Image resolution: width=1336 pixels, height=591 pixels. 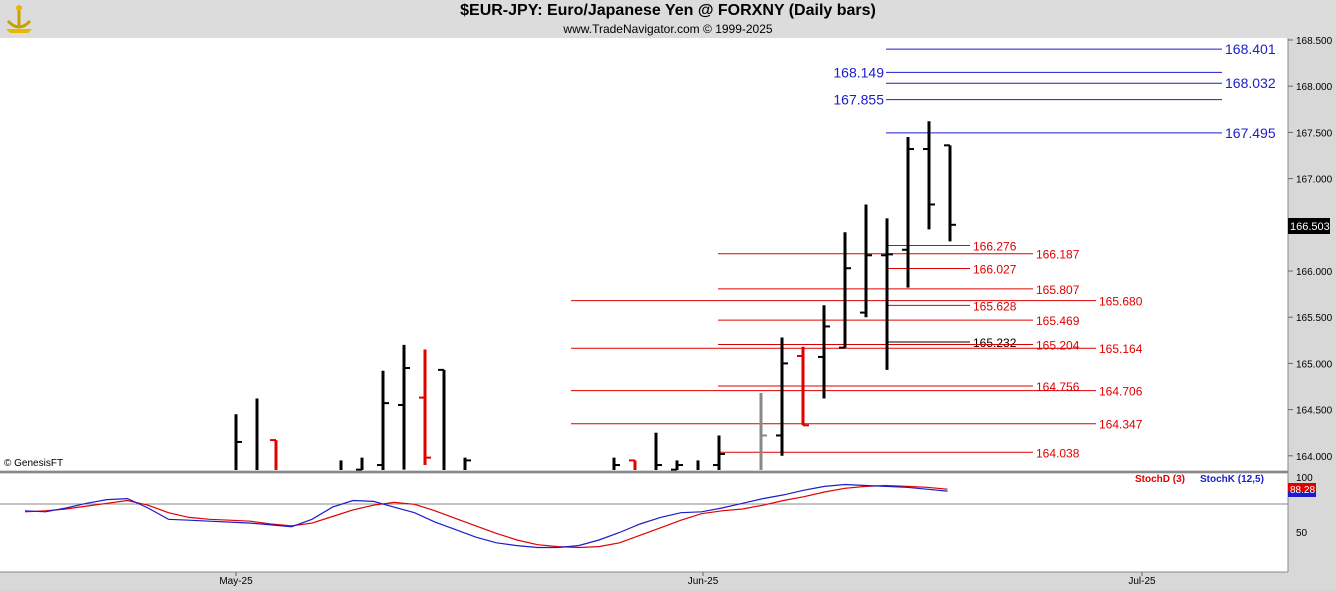 What do you see at coordinates (1302, 494) in the screenshot?
I see `stoch-last-tag-k` at bounding box center [1302, 494].